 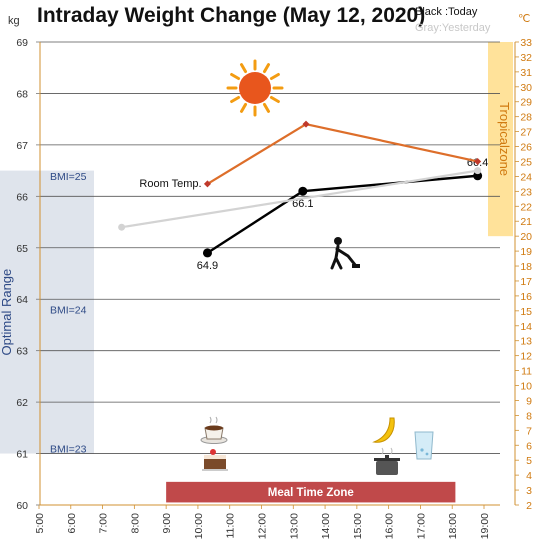 I want to click on right-tick-label: 6, so click(x=529, y=446).